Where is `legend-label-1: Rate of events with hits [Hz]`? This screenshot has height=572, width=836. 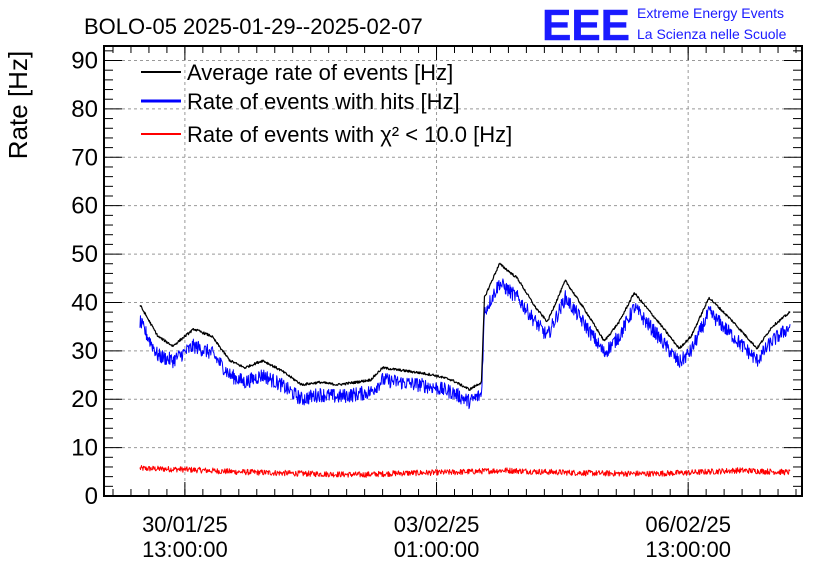 legend-label-1: Rate of events with hits [Hz] is located at coordinates (323, 101).